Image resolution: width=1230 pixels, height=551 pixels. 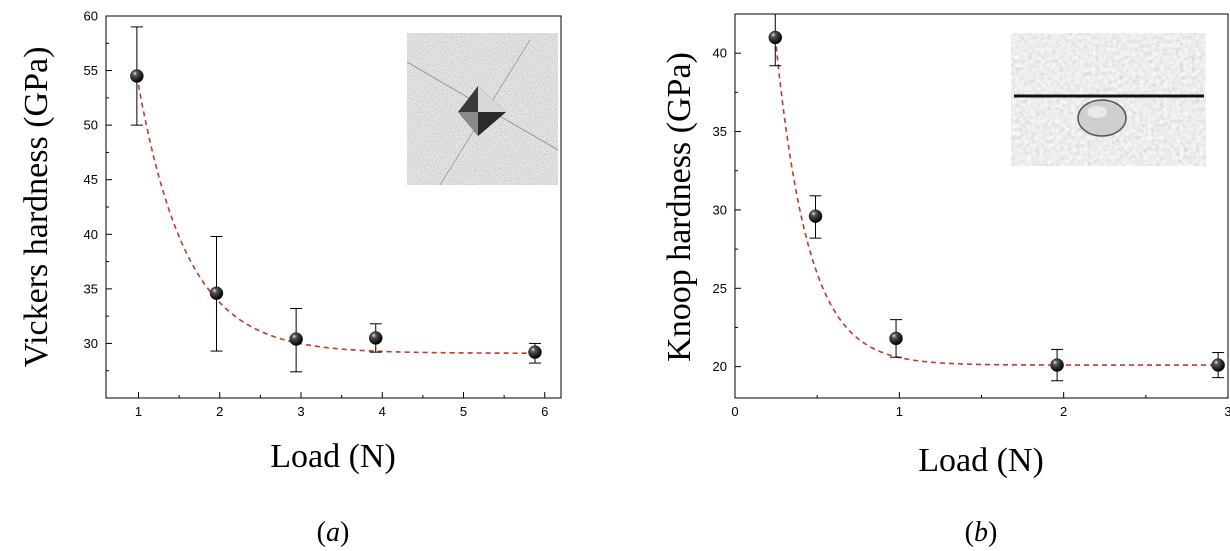 I want to click on inset-micrograph-b, so click(x=1108, y=99).